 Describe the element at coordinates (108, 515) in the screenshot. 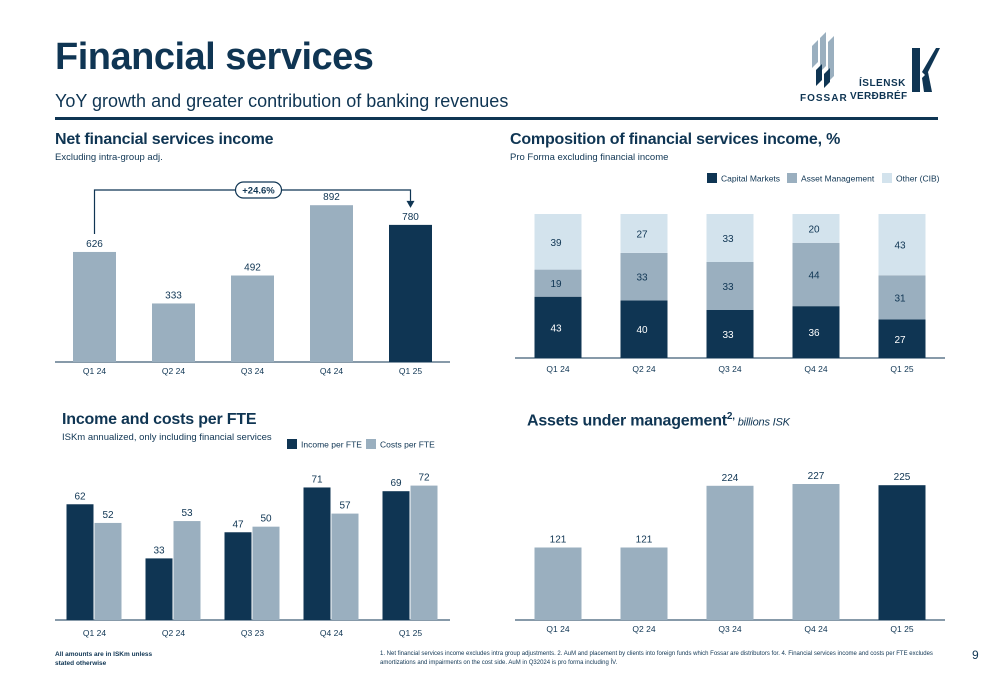

I see `fte-data-label: 52` at that location.